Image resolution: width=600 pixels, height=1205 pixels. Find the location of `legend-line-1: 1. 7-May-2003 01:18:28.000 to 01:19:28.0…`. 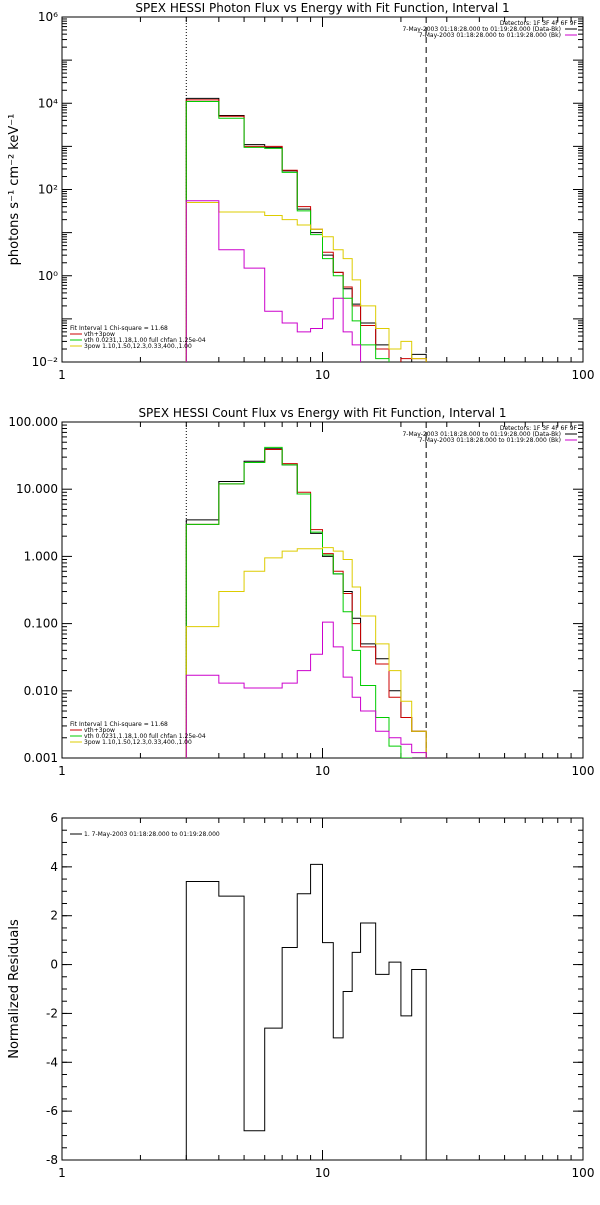

legend-line-1: 1. 7-May-2003 01:18:28.000 to 01:19:28.0… is located at coordinates (152, 834).